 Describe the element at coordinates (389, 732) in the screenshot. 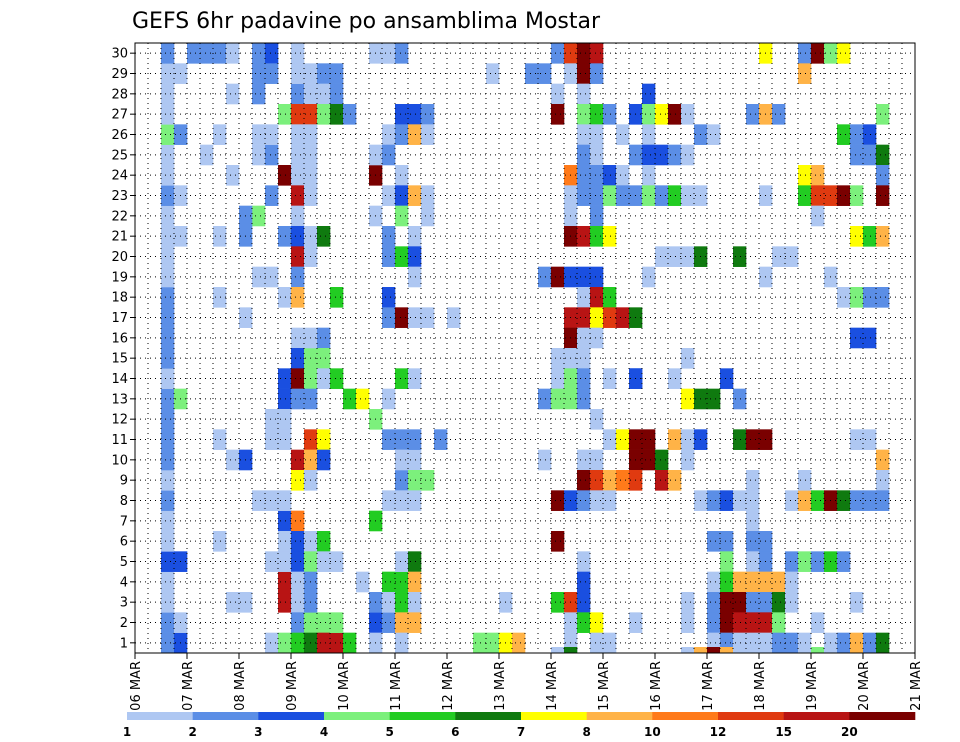

I see `legend-label: 5` at that location.